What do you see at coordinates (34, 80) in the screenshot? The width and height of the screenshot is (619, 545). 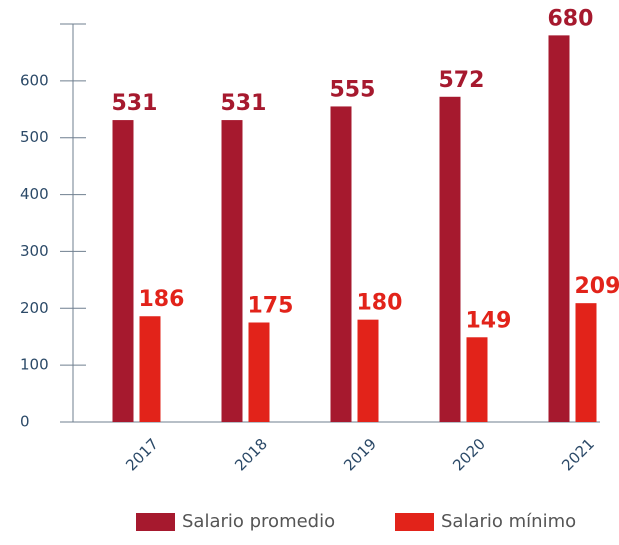 I see `y-tick-label: 600` at bounding box center [34, 80].